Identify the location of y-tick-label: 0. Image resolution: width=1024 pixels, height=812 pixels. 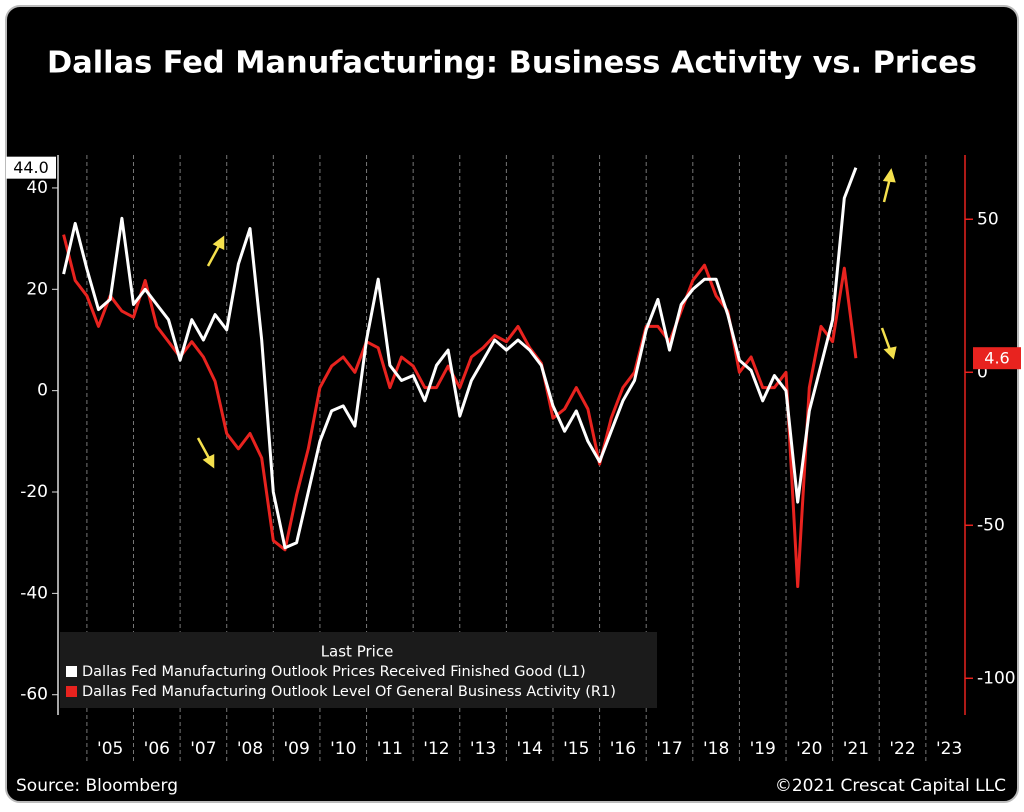
(42, 391).